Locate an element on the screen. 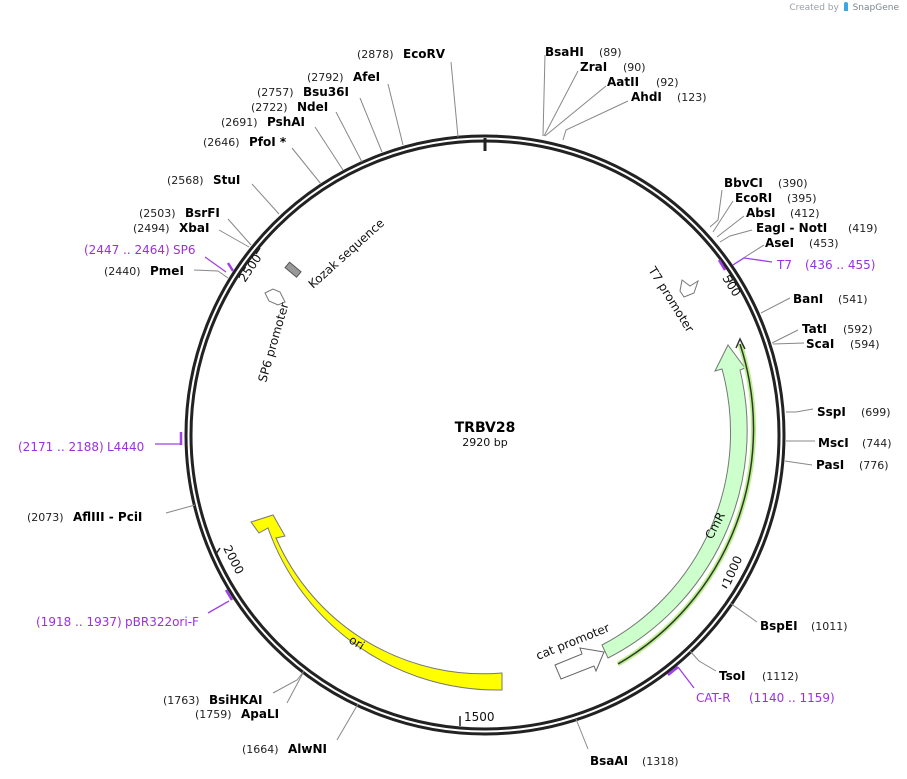 This screenshot has width=907, height=779. site-ndei: (2722) NdeI is located at coordinates (307, 131).